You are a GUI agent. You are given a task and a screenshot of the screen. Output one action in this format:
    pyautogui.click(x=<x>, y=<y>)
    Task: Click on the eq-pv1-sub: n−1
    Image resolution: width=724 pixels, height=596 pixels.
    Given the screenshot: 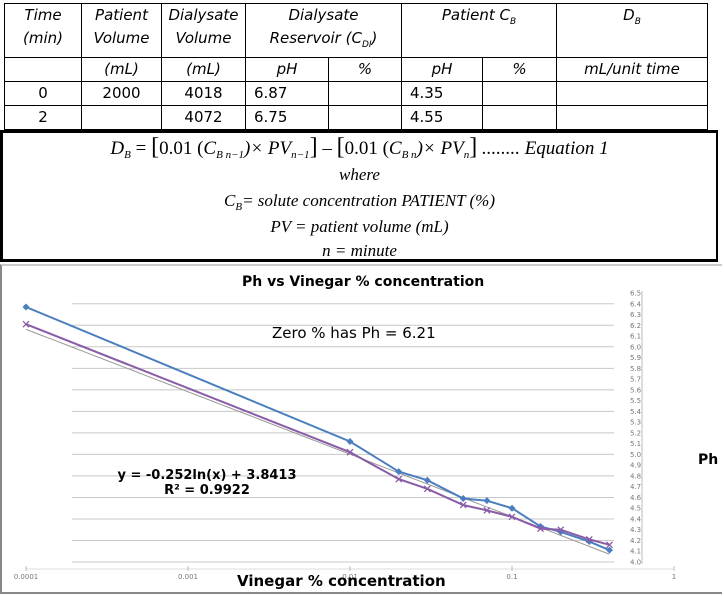 What is the action you would take?
    pyautogui.click(x=300, y=155)
    